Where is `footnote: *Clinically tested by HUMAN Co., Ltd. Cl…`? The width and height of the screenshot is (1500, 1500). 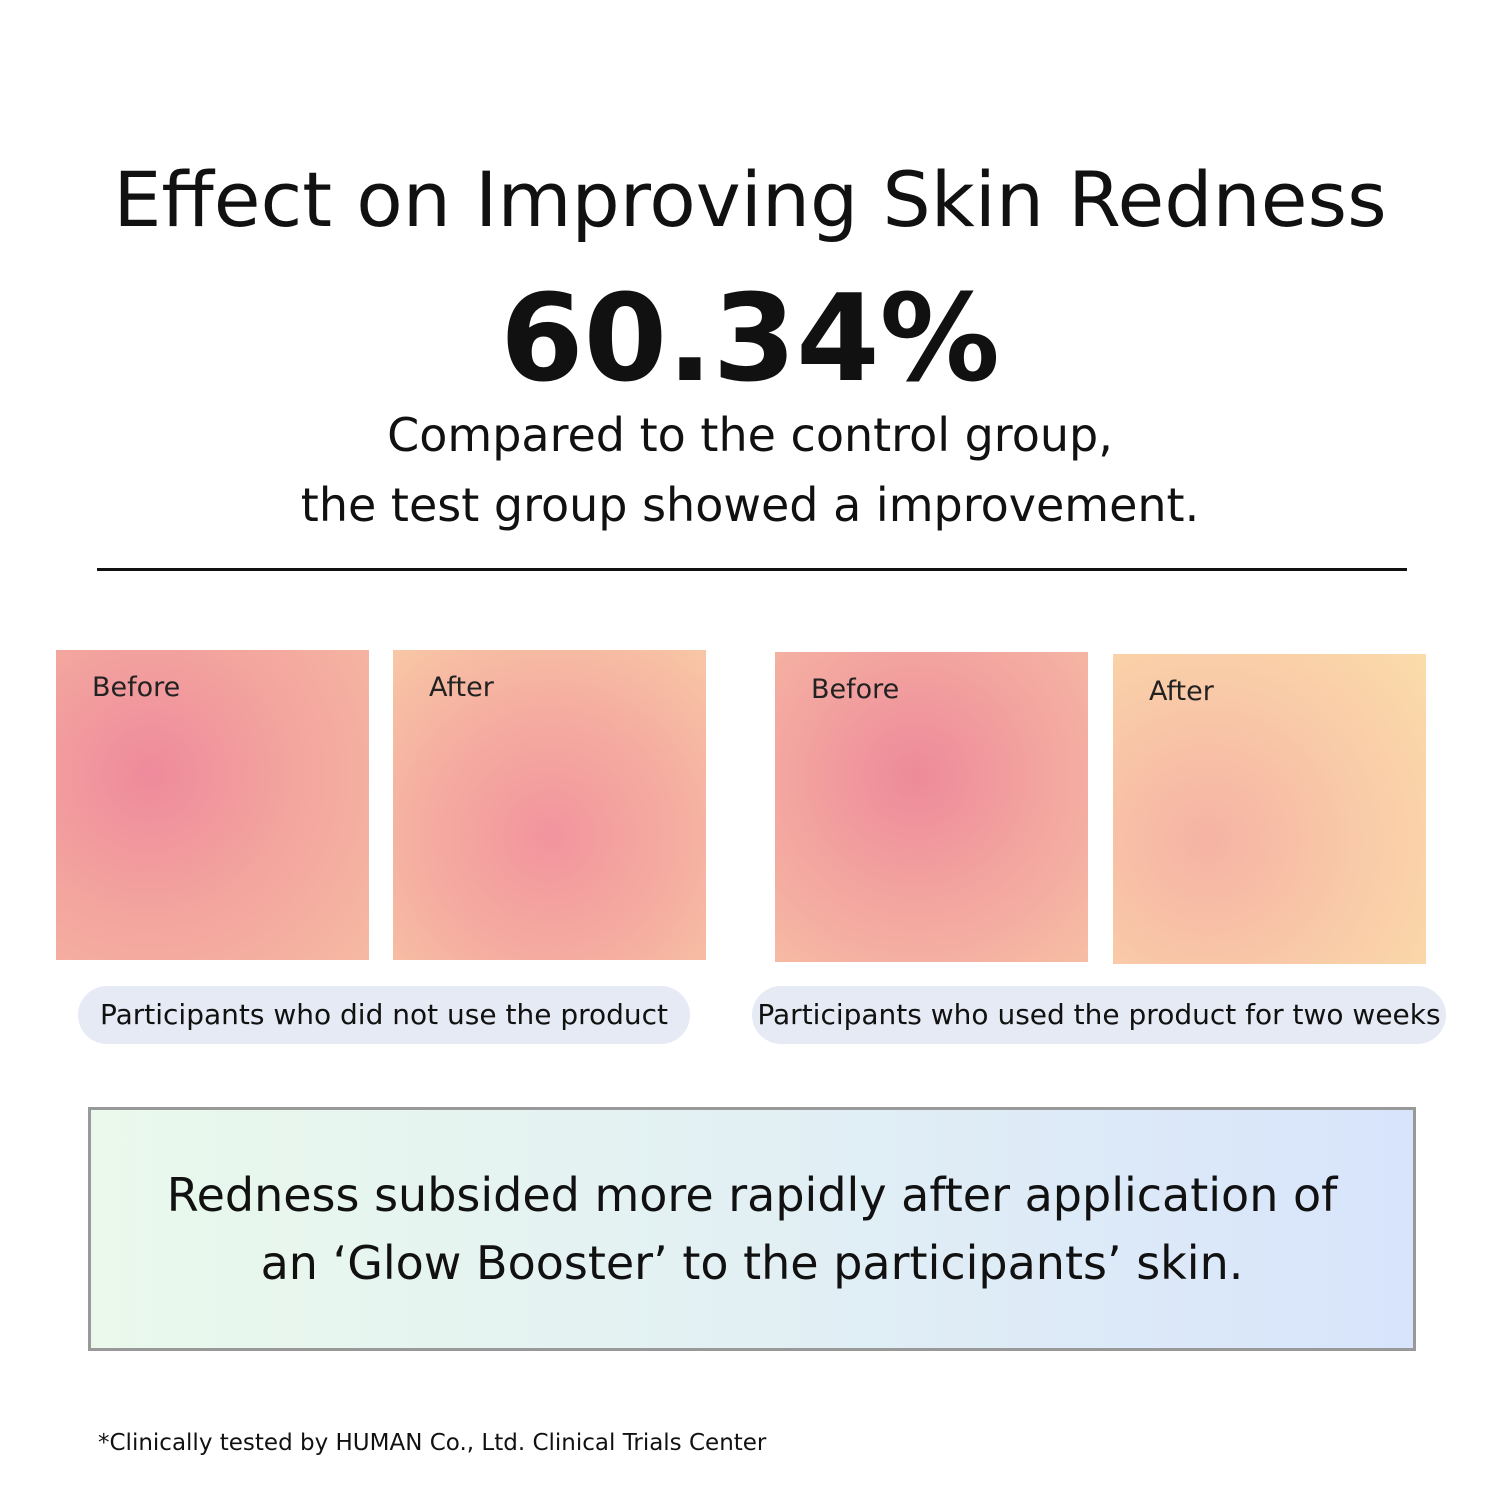 footnote: *Clinically tested by HUMAN Co., Ltd. Cl… is located at coordinates (432, 1443).